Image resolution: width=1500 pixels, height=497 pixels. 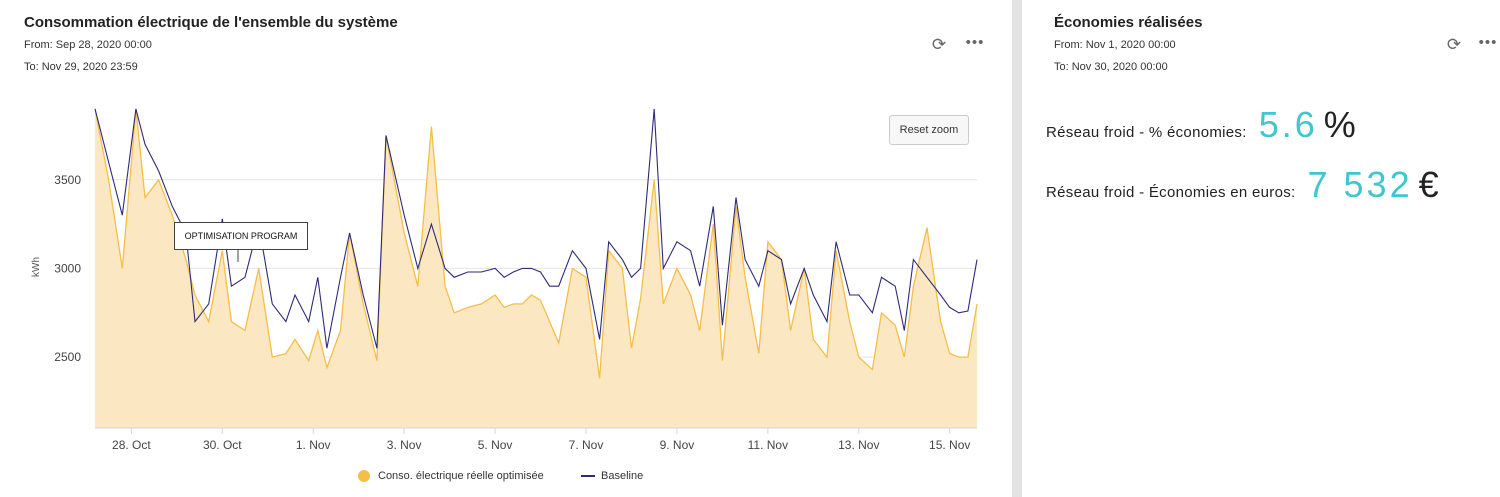 What do you see at coordinates (88, 45) in the screenshot?
I see `date-from: From: Sep 28, 2020 00:00` at bounding box center [88, 45].